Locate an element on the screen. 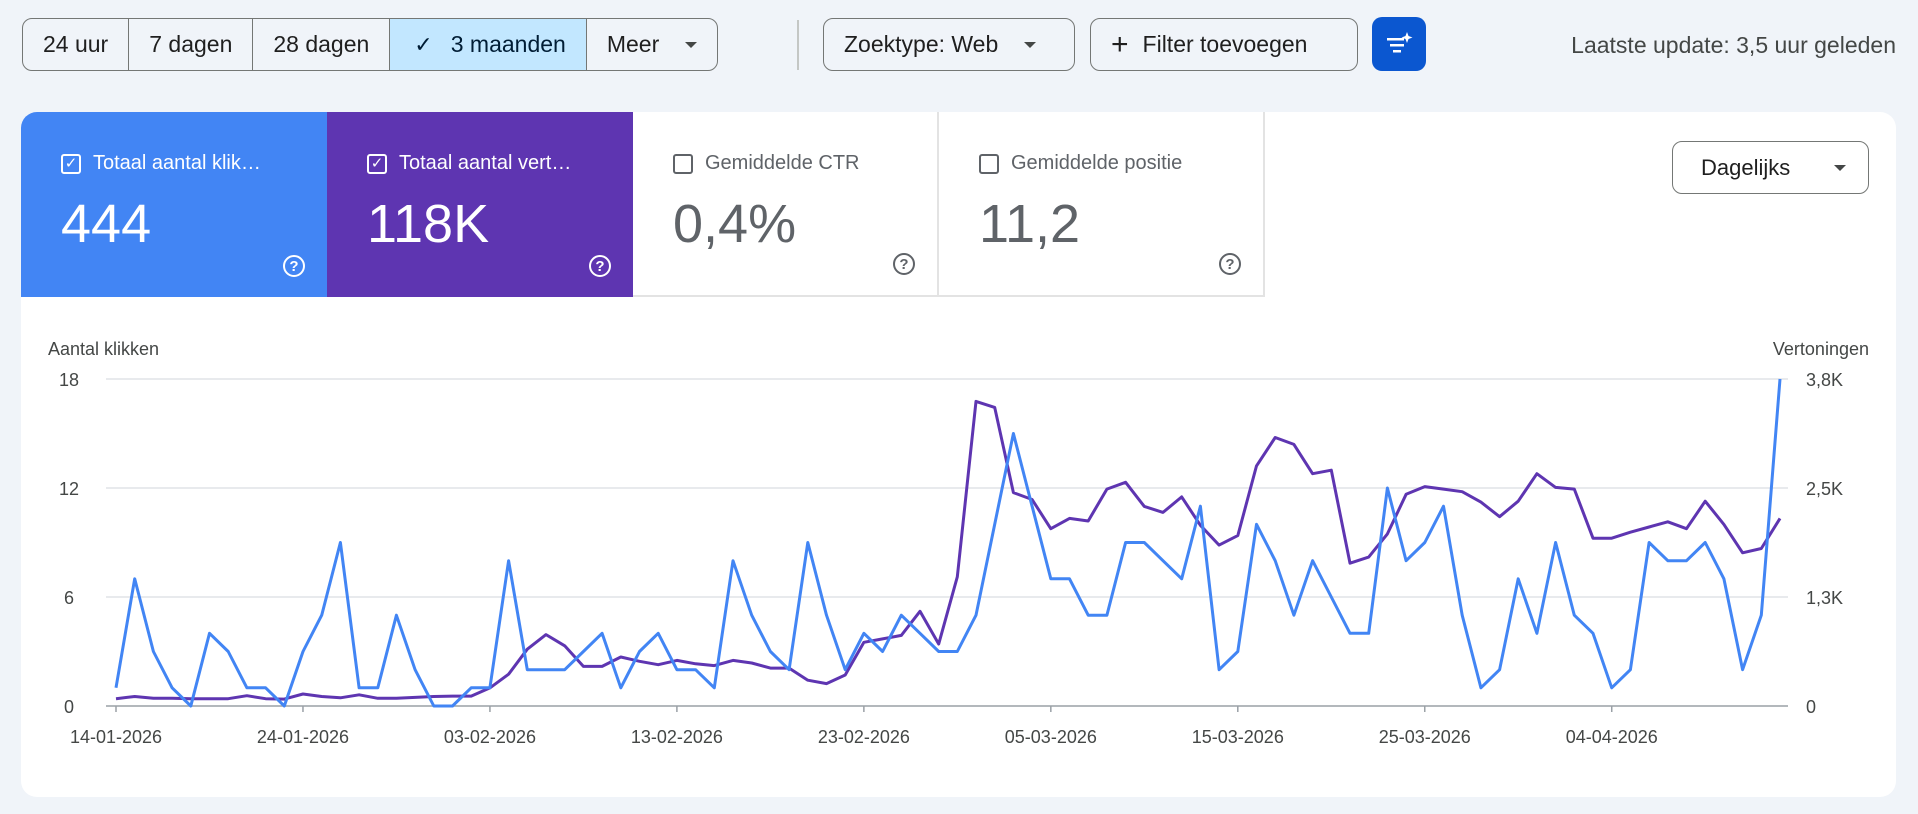 The image size is (1918, 814). date-range-selector: 24 uur 7 dagen 28 dagen ✓ 3 maanden Meer is located at coordinates (370, 44).